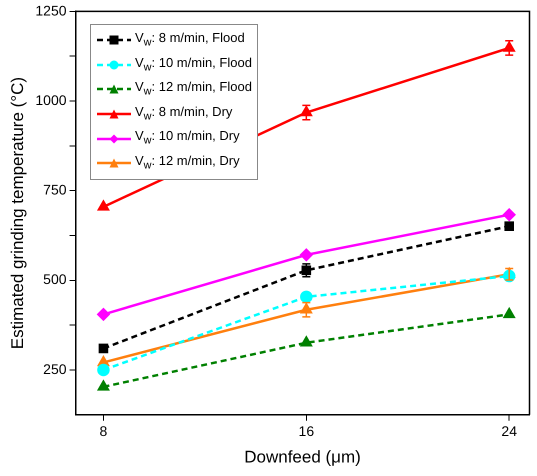 Image resolution: width=537 pixels, height=476 pixels. What do you see at coordinates (55, 368) in the screenshot?
I see `y-tick-label: 250` at bounding box center [55, 368].